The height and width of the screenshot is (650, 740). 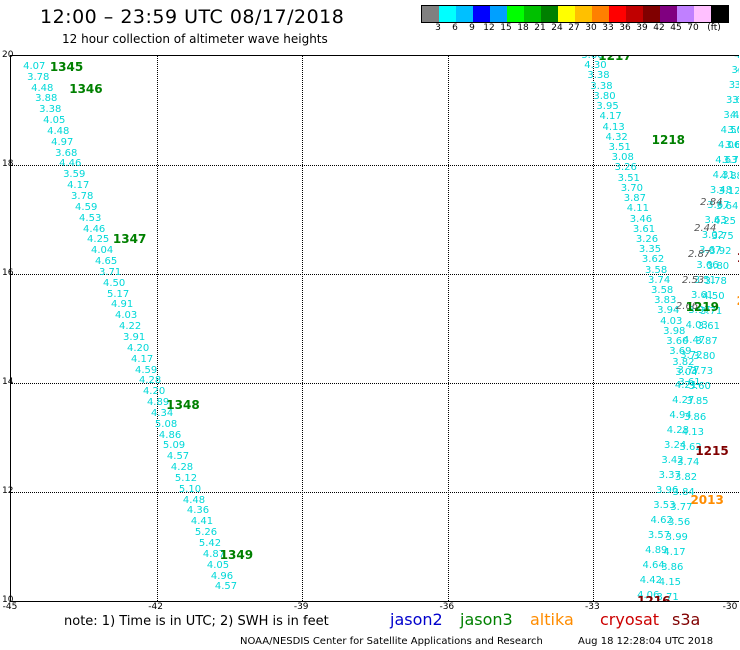 I want to click on wave-height-value: 2.84, so click(x=711, y=203).